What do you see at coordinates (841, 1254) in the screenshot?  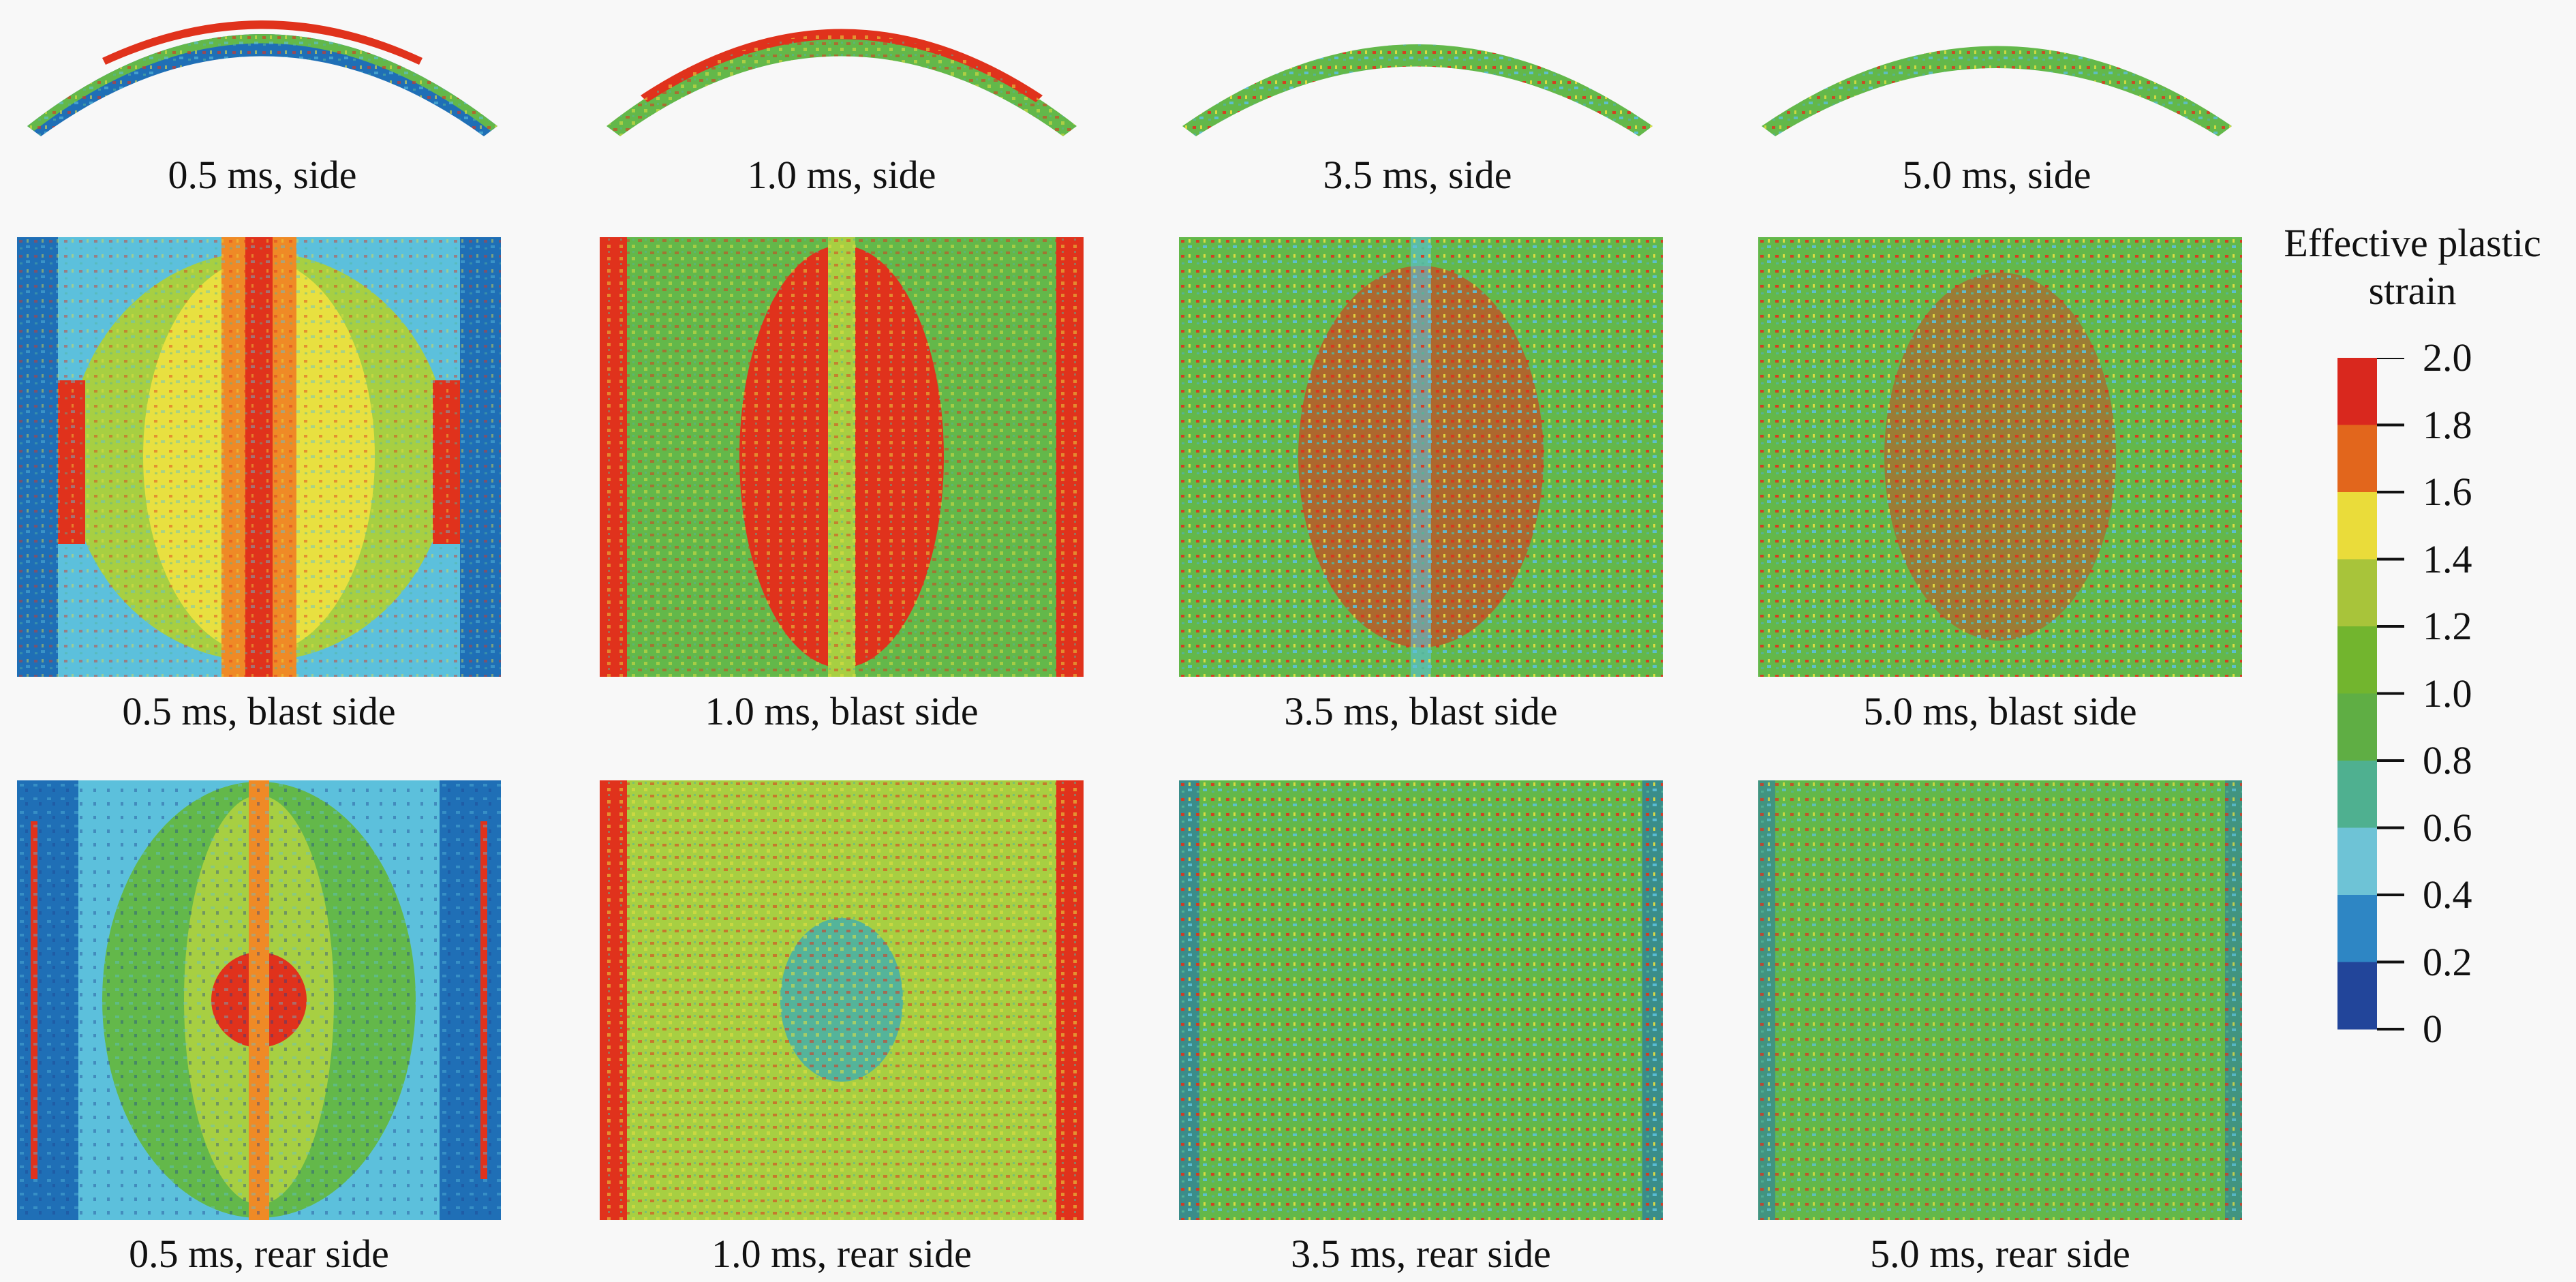 I see `caption-rear-1-0ms: 1.0 ms, rear side` at bounding box center [841, 1254].